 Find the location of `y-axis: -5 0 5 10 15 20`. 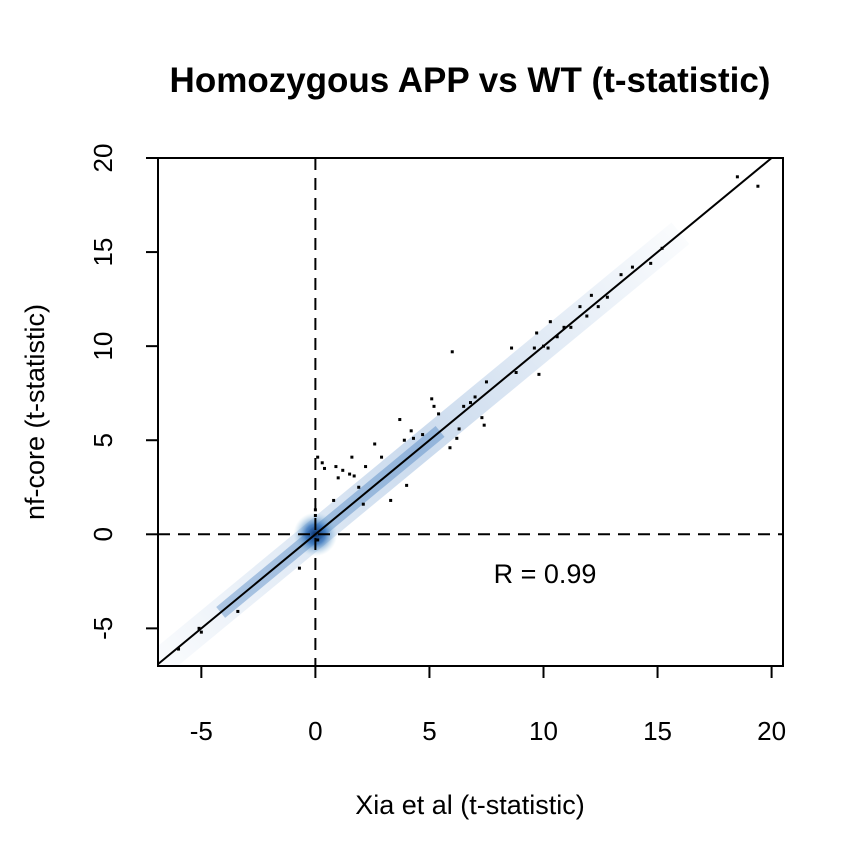

y-axis: -5 0 5 10 15 20 is located at coordinates (123, 392).